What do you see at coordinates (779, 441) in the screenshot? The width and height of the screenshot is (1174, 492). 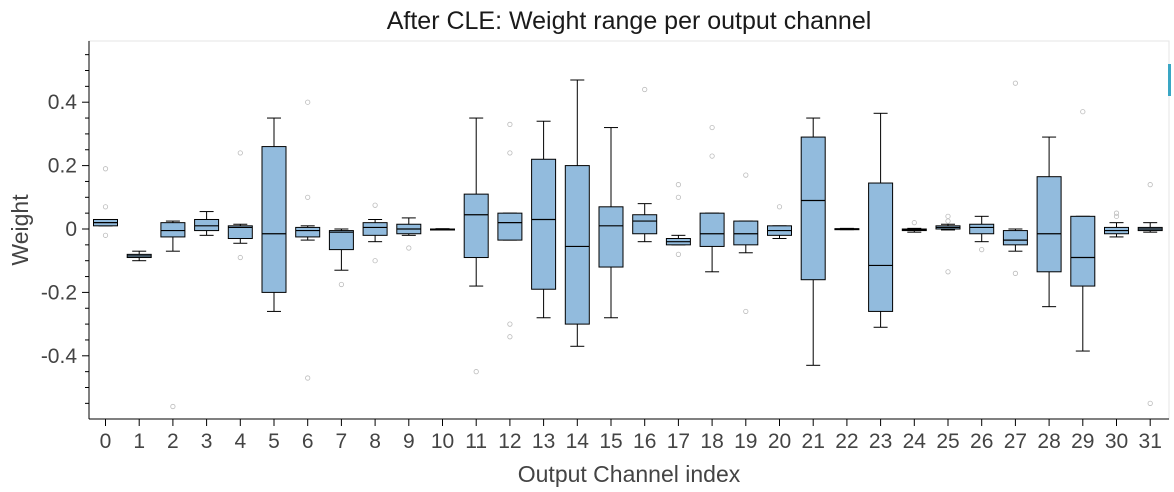 I see `x-tick-label: 20` at bounding box center [779, 441].